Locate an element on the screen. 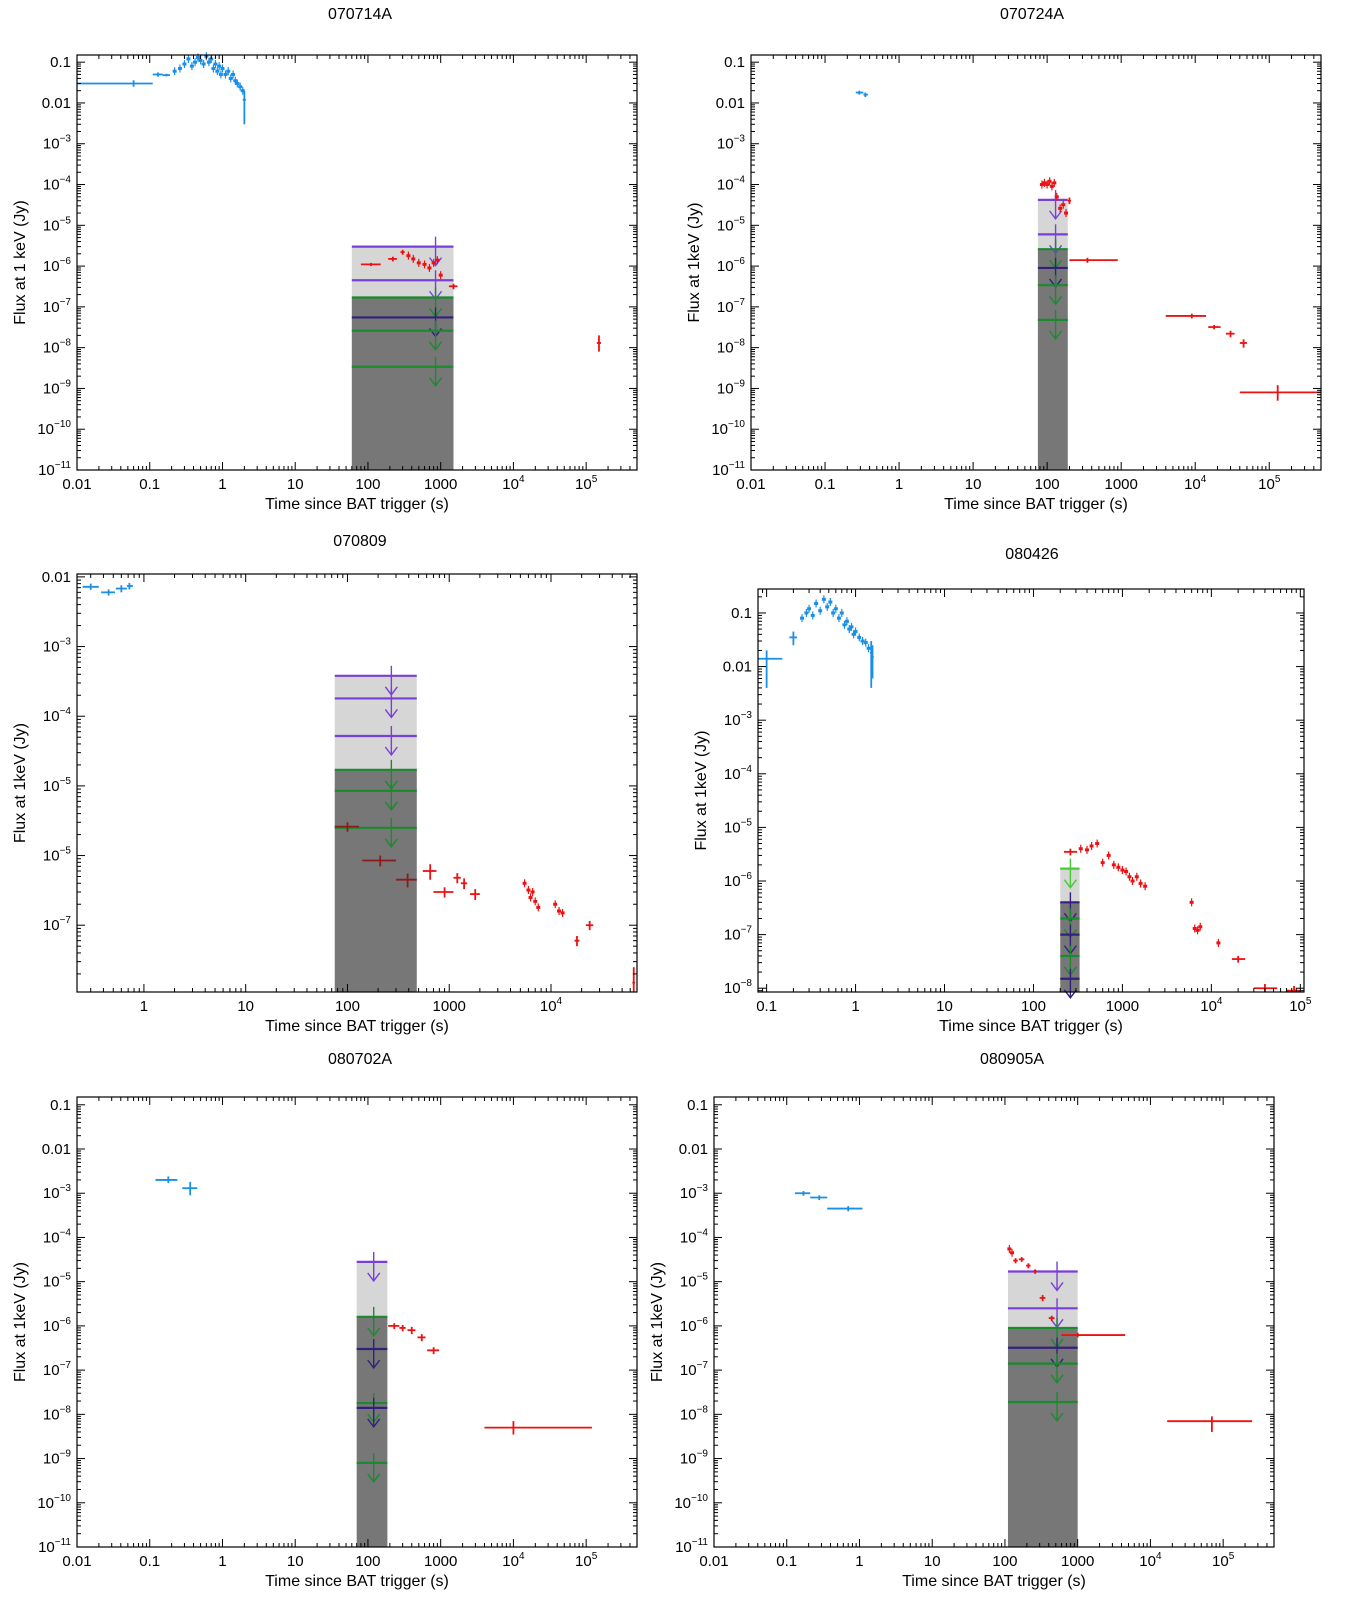 Image resolution: width=1349 pixels, height=1600 pixels. y-tick-label: 10⁻⁵ is located at coordinates (694, 1281).